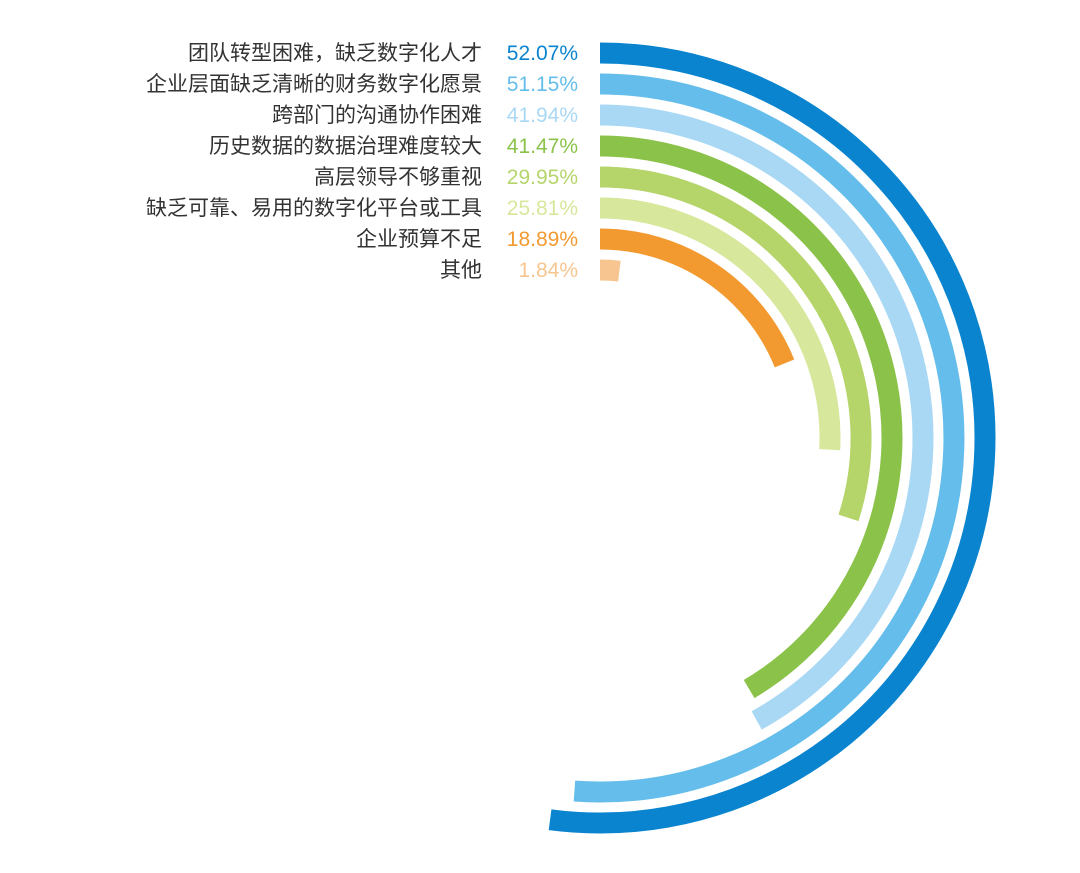 The width and height of the screenshot is (1080, 873). I want to click on category-label-3: 历史数据的数据治理难度较大, so click(345, 146).